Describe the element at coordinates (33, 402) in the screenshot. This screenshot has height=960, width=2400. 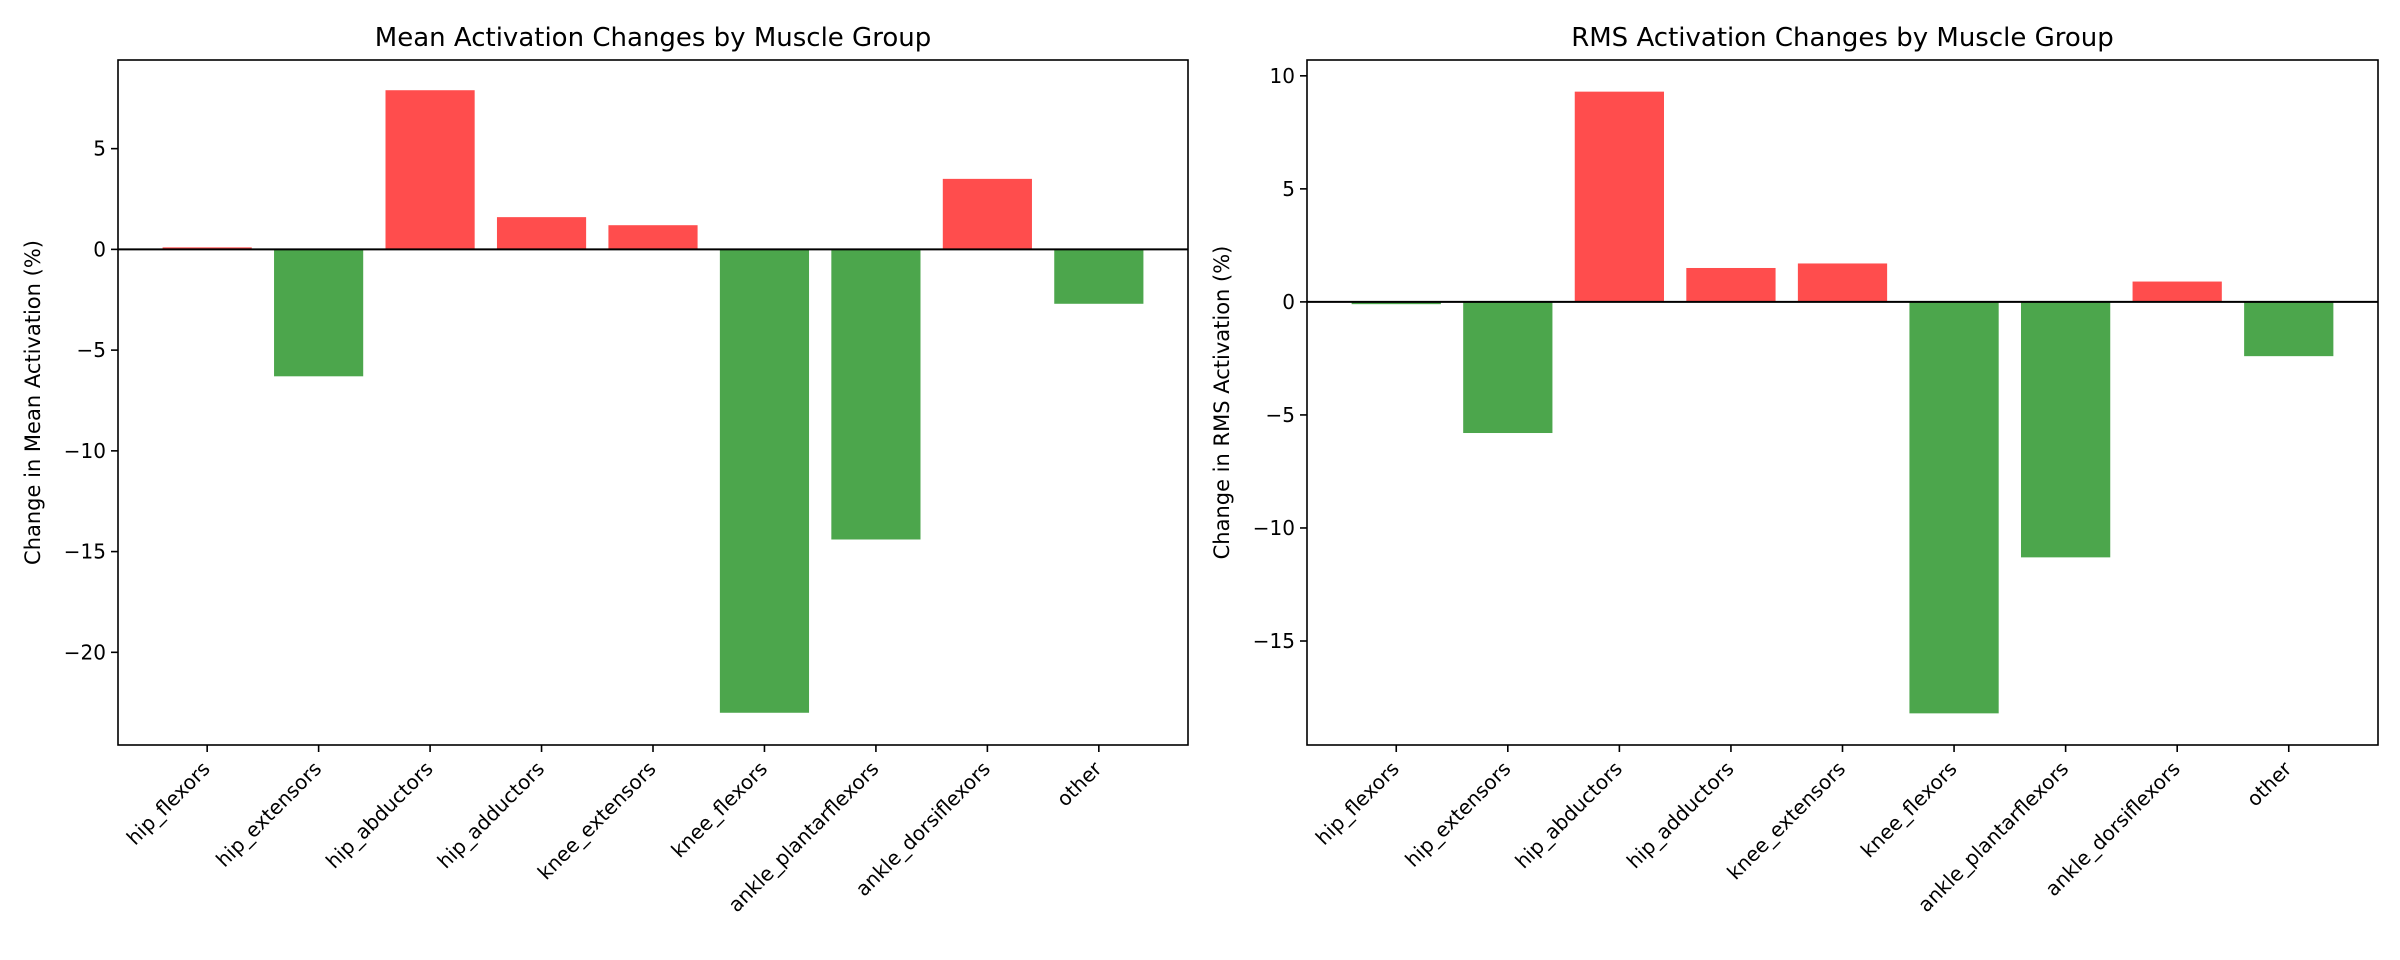
I see `y-axis-label: Change in Mean Activation (%)` at that location.